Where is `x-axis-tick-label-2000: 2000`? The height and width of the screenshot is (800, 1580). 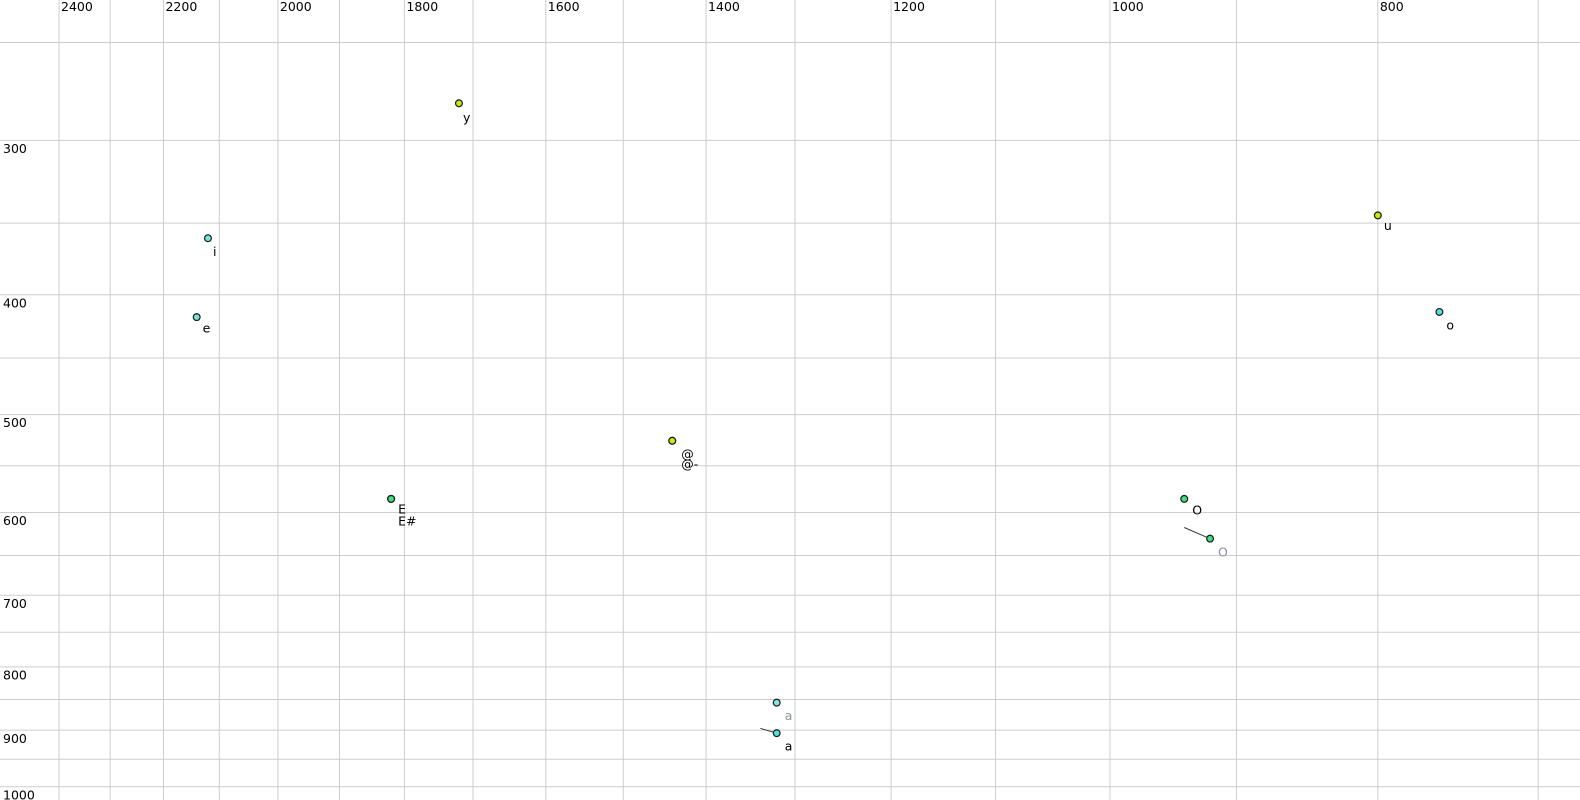
x-axis-tick-label-2000: 2000 is located at coordinates (296, 7).